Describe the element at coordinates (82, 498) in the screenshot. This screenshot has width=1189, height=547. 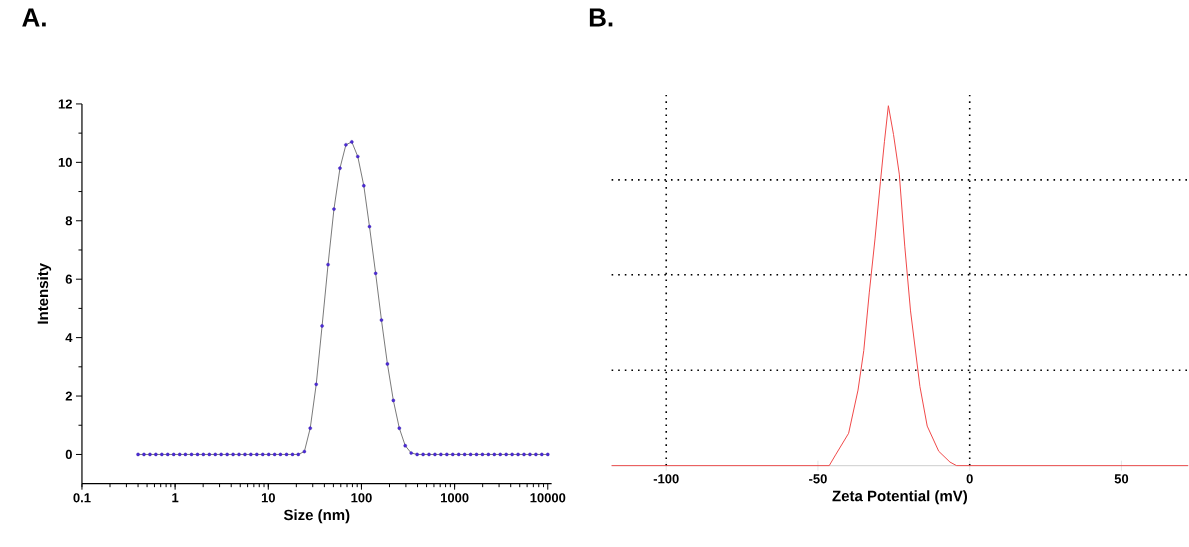
I see `x-tick-label: 0.1` at that location.